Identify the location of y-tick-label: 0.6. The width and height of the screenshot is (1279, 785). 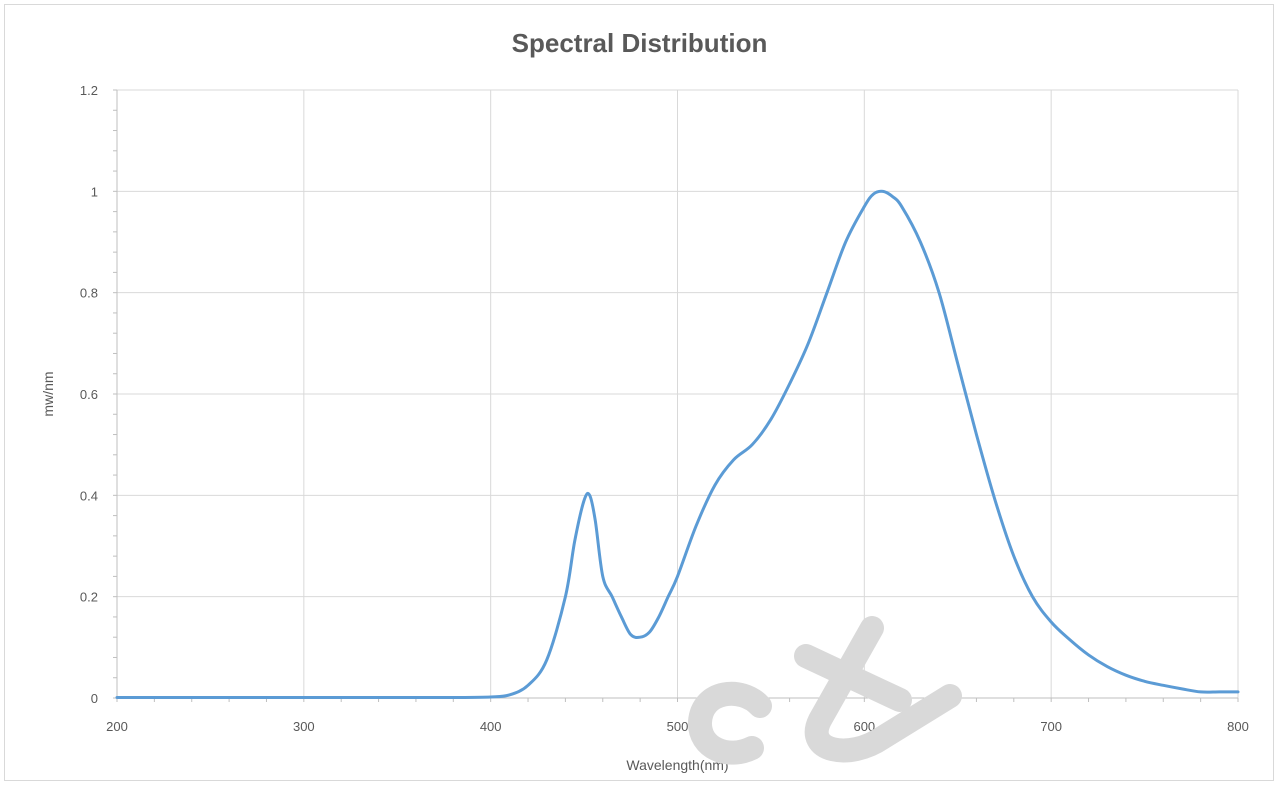
(89, 394).